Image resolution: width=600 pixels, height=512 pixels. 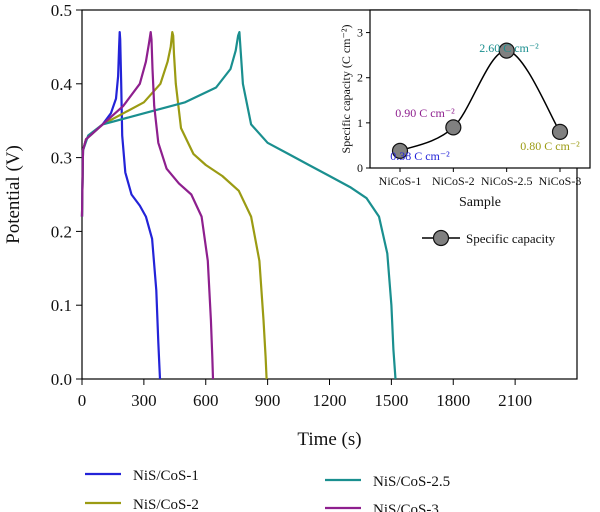 What do you see at coordinates (166, 504) in the screenshot?
I see `legend-label: NiS/CoS-2` at bounding box center [166, 504].